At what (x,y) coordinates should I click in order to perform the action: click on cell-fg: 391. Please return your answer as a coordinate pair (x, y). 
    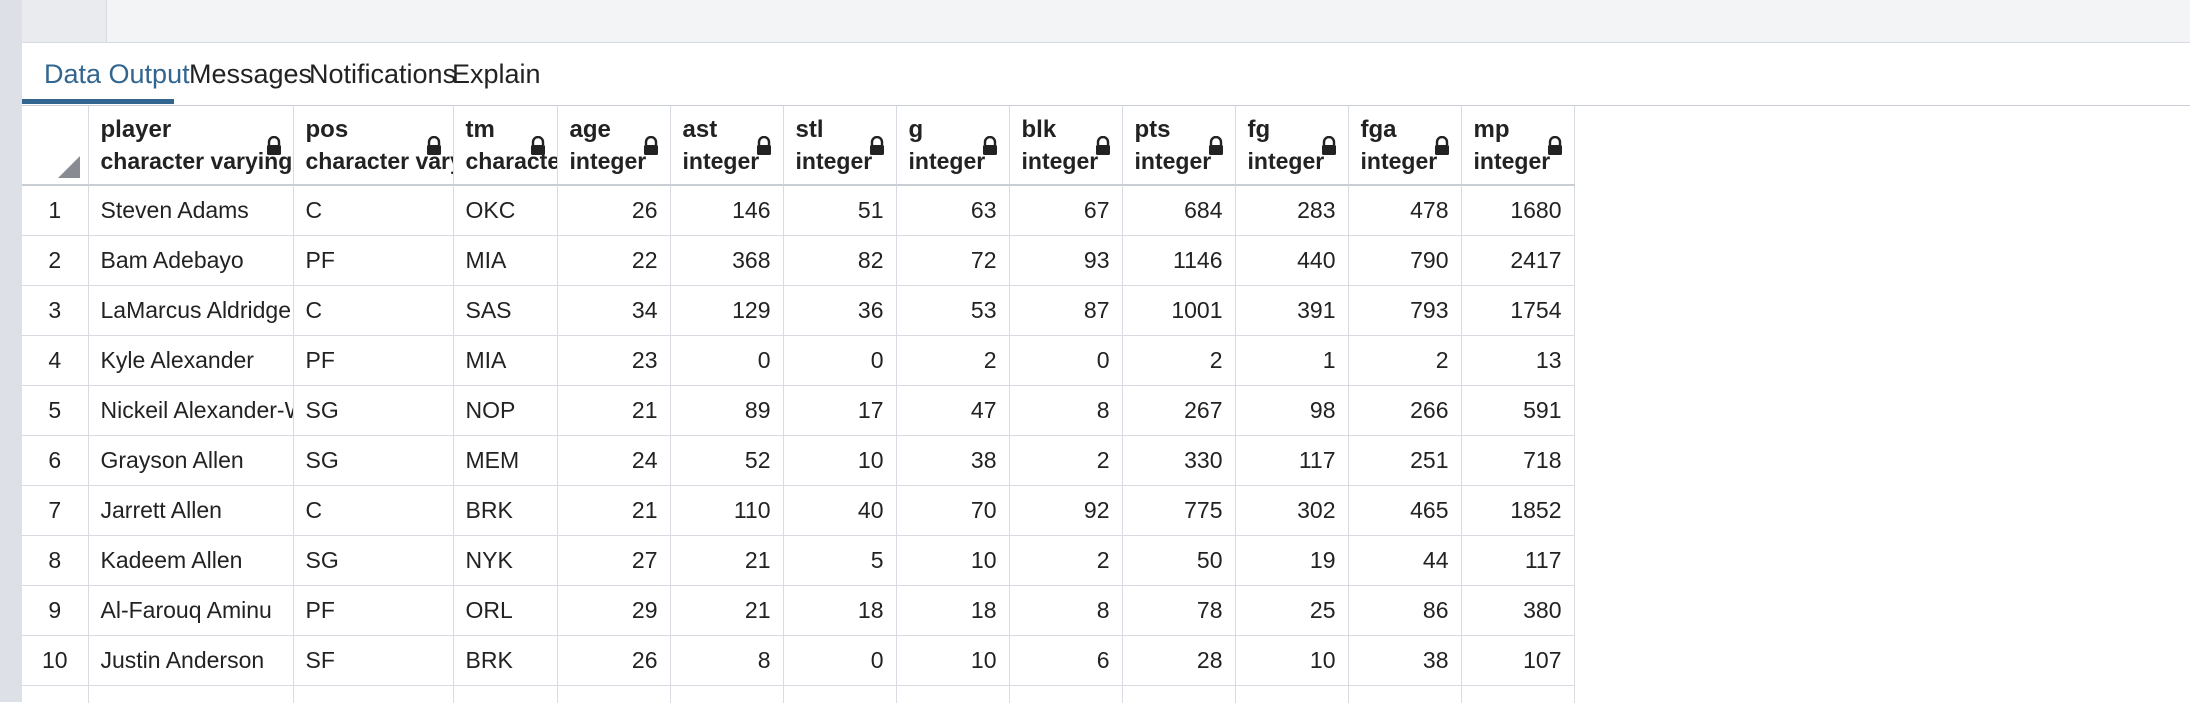
    Looking at the image, I should click on (1291, 311).